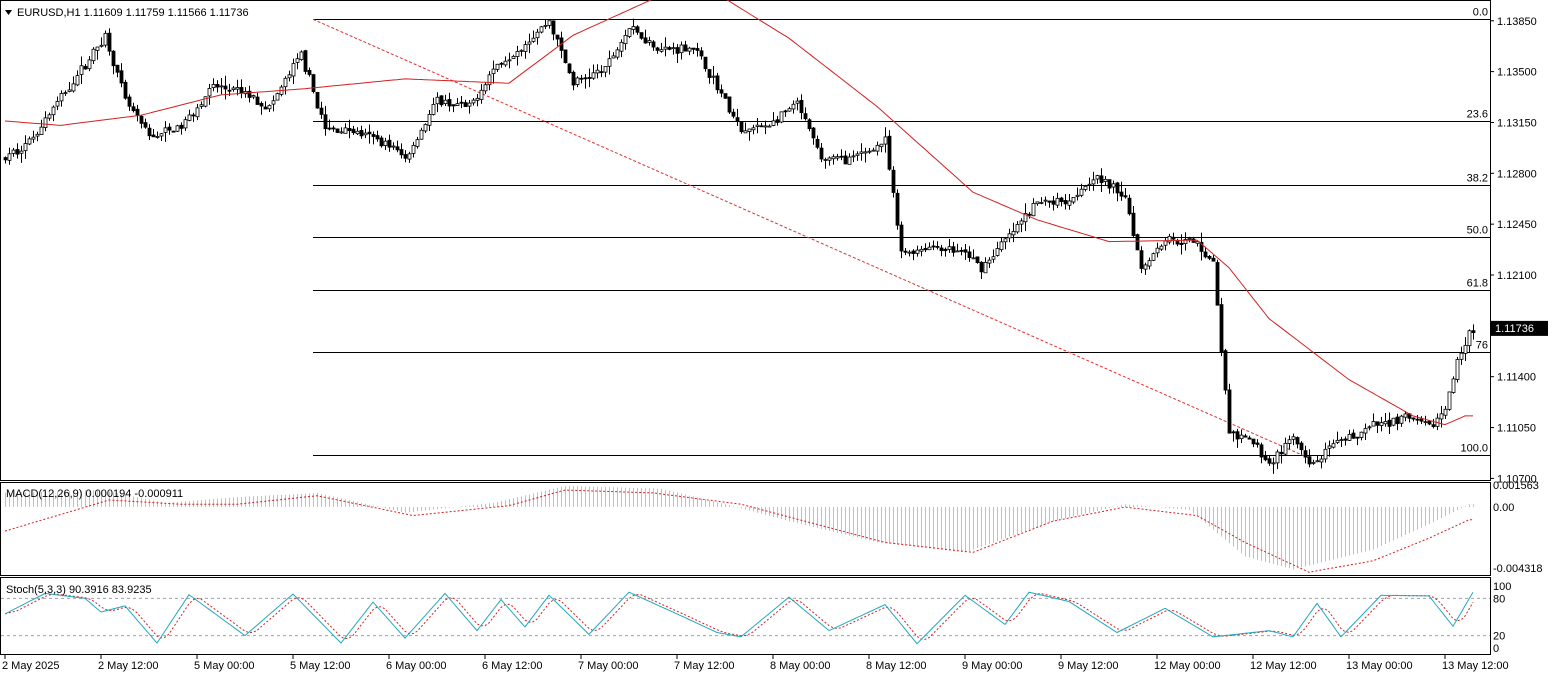 Image resolution: width=1552 pixels, height=678 pixels. I want to click on macd-signal-line, so click(738, 531).